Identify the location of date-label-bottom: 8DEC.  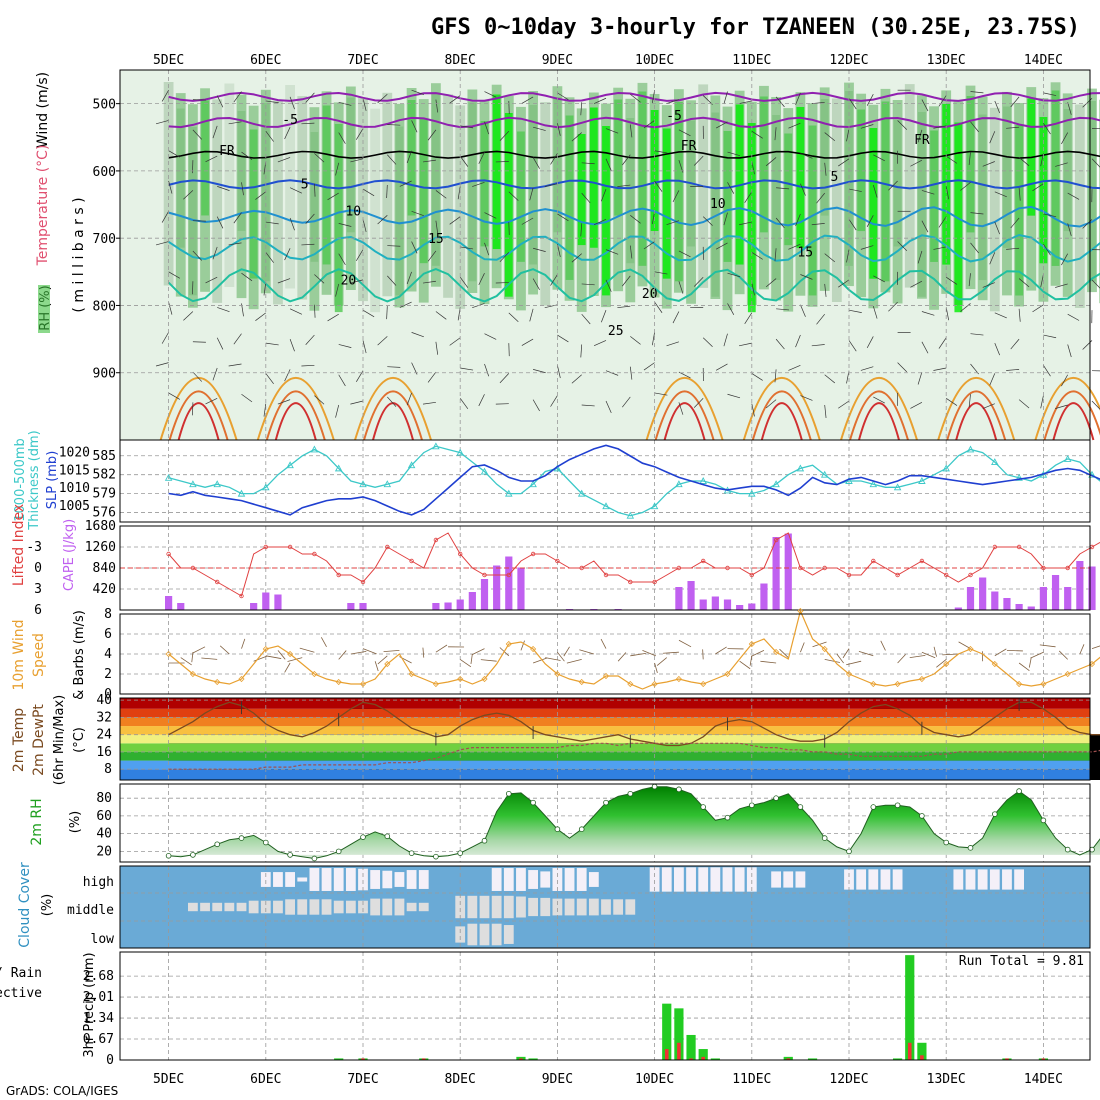
(460, 1079).